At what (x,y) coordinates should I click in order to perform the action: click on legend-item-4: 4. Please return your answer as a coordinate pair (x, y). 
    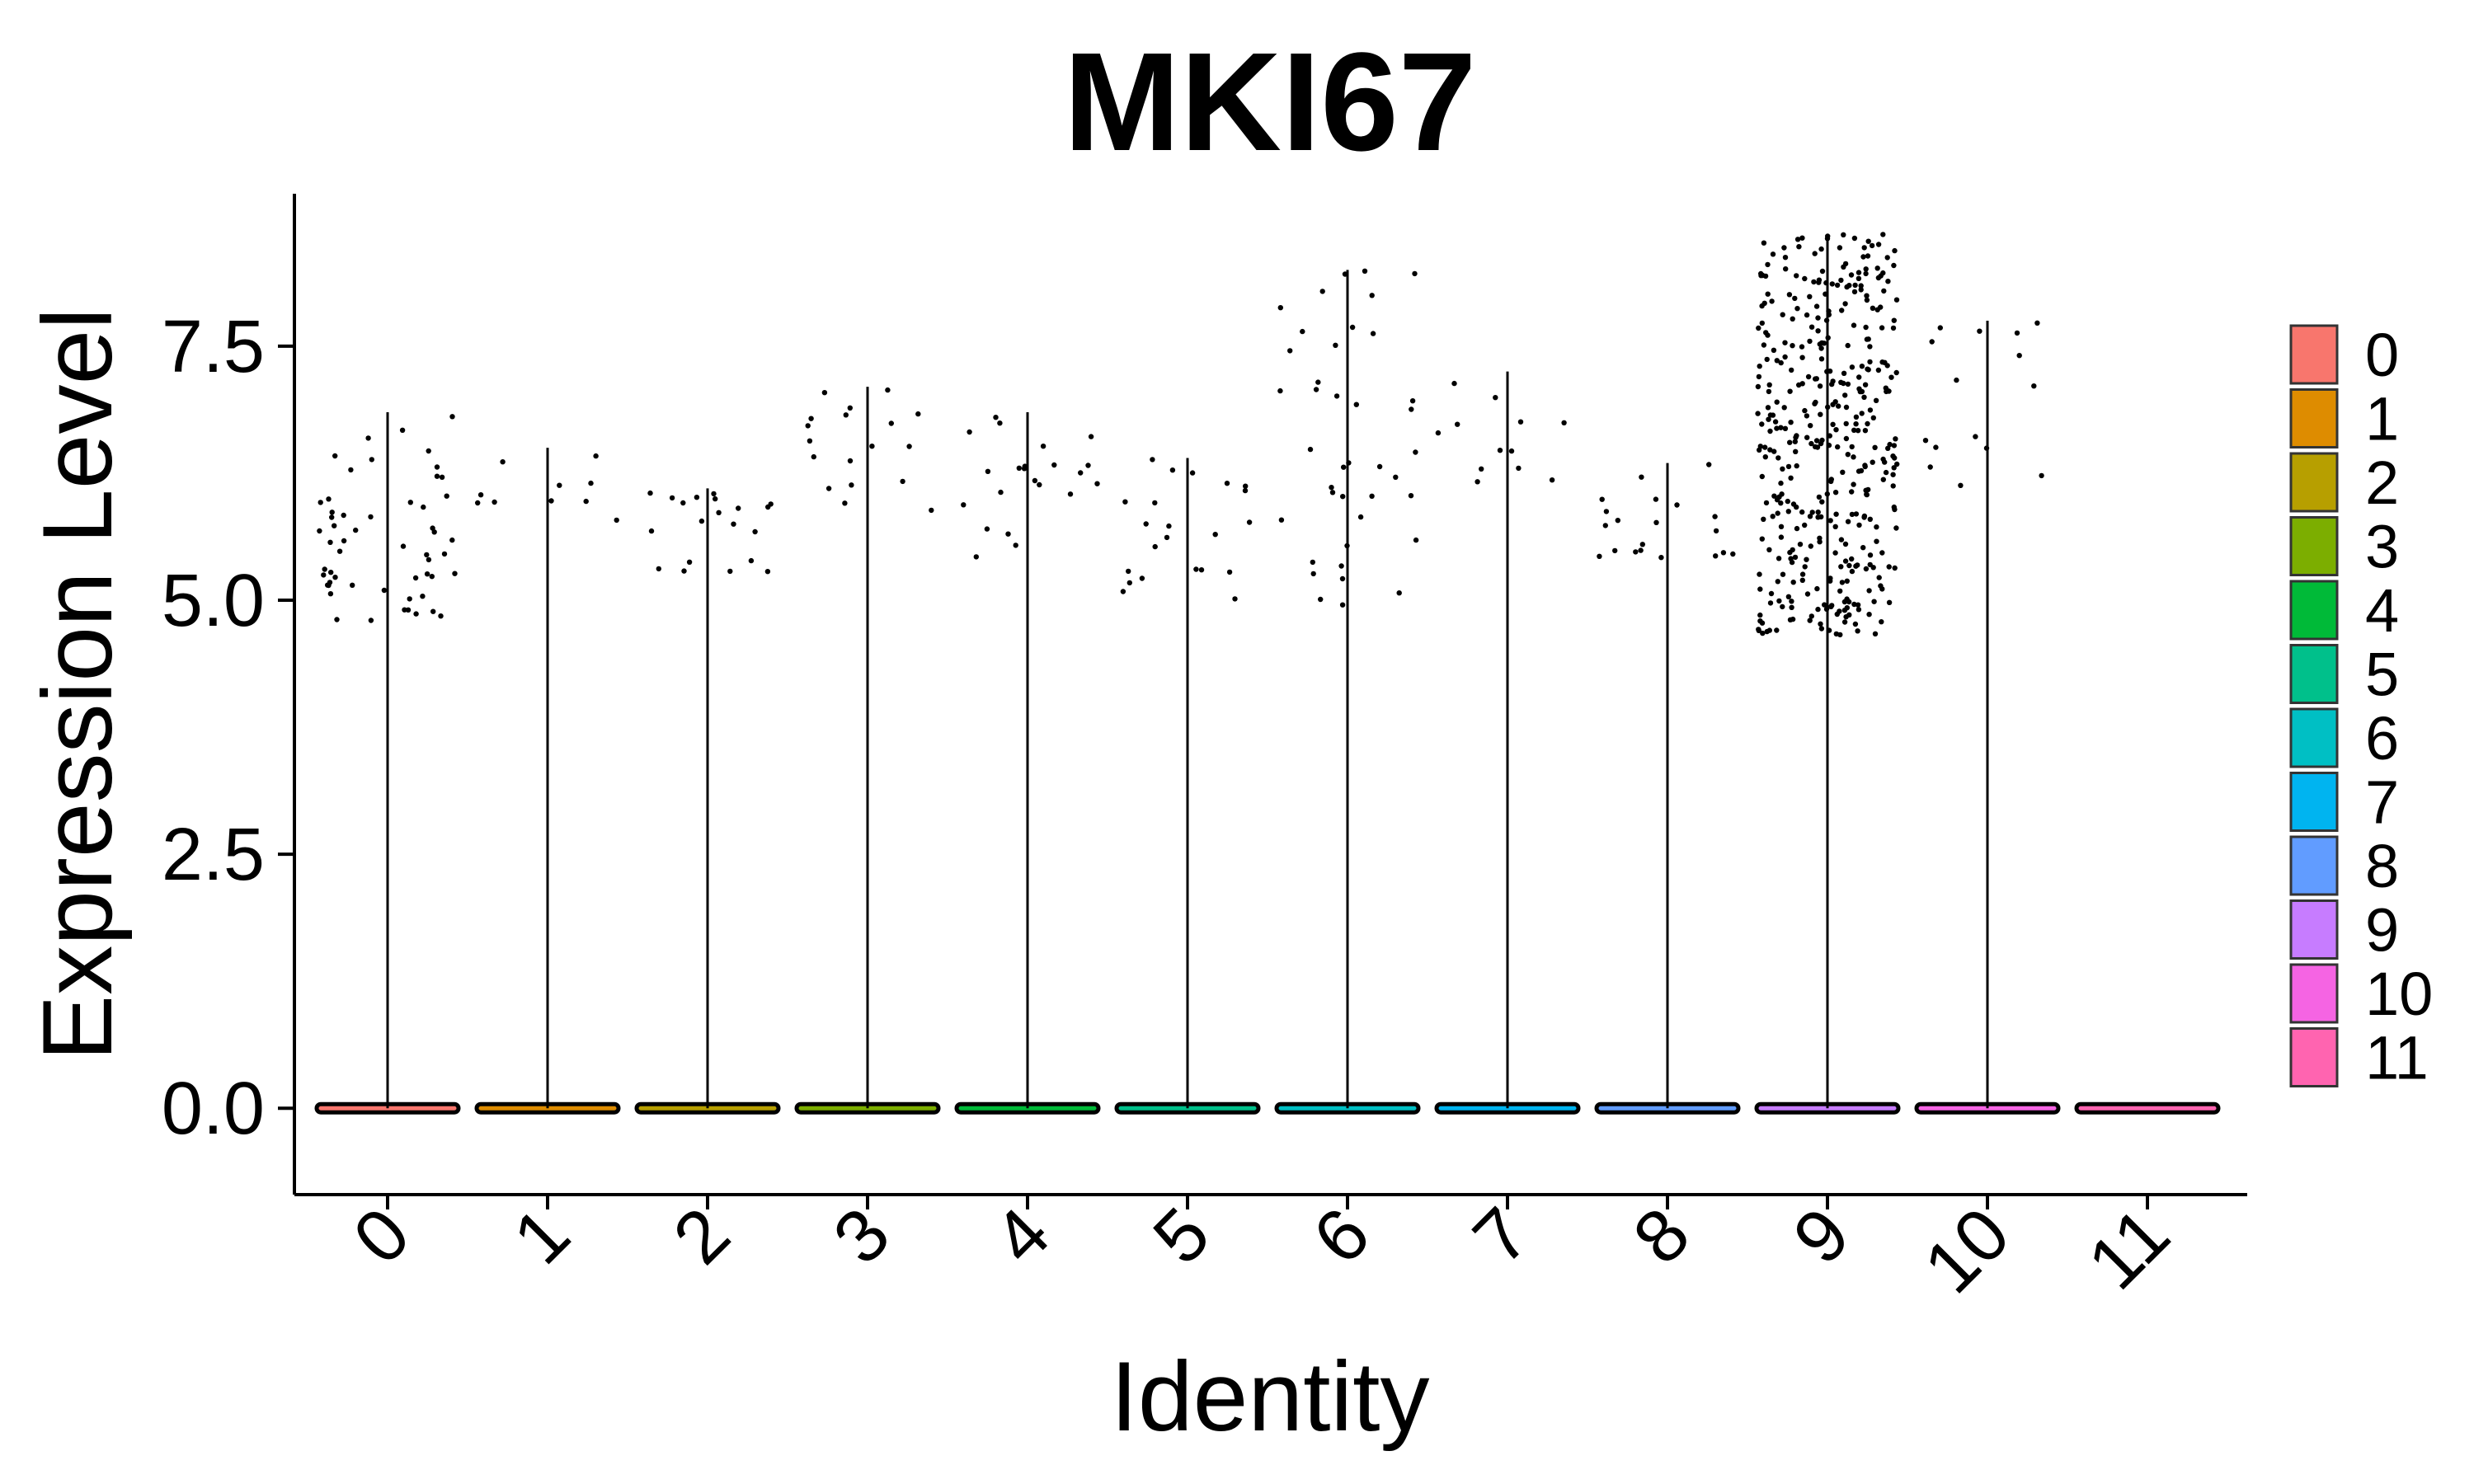
    Looking at the image, I should click on (2344, 610).